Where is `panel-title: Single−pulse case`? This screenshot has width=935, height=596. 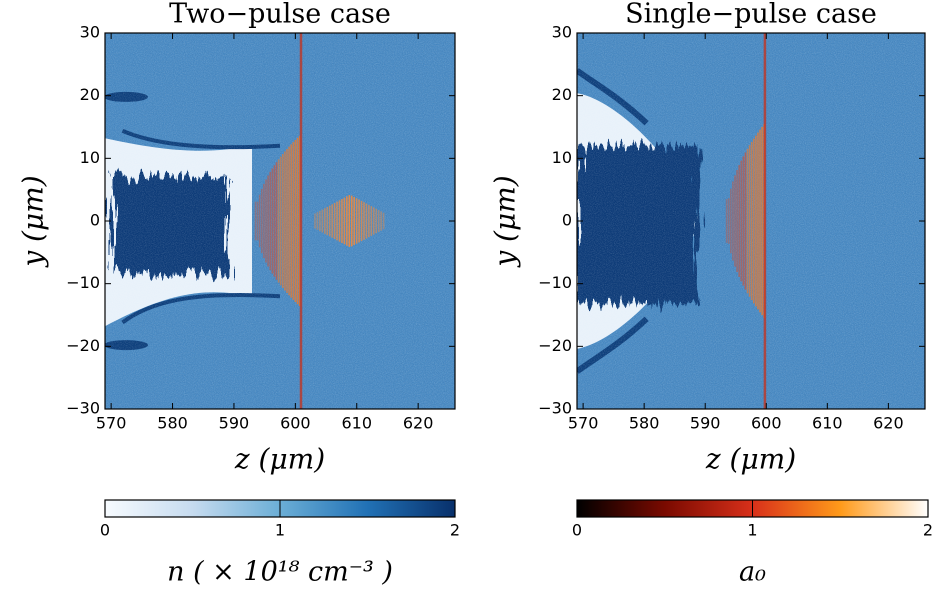
panel-title: Single−pulse case is located at coordinates (751, 15).